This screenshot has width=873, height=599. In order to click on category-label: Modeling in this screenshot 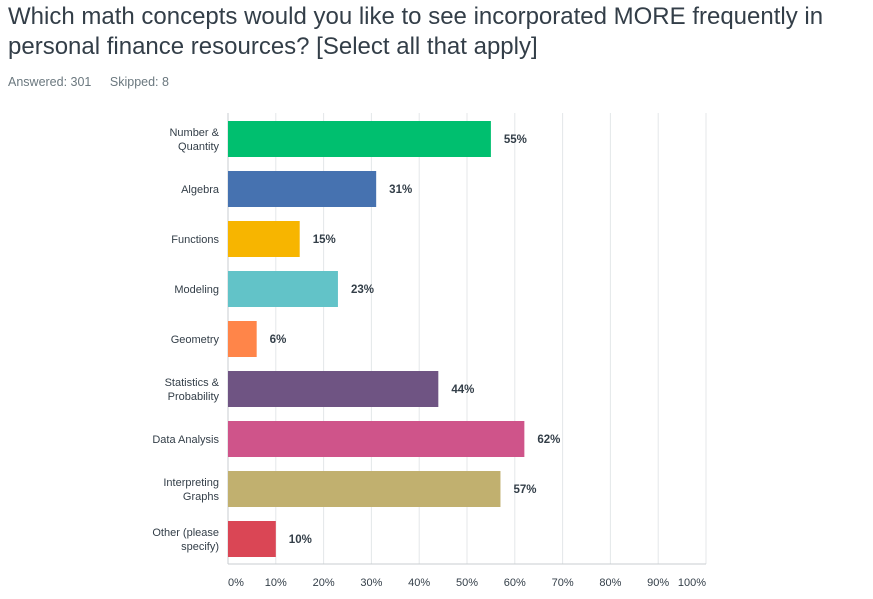, I will do `click(196, 290)`.